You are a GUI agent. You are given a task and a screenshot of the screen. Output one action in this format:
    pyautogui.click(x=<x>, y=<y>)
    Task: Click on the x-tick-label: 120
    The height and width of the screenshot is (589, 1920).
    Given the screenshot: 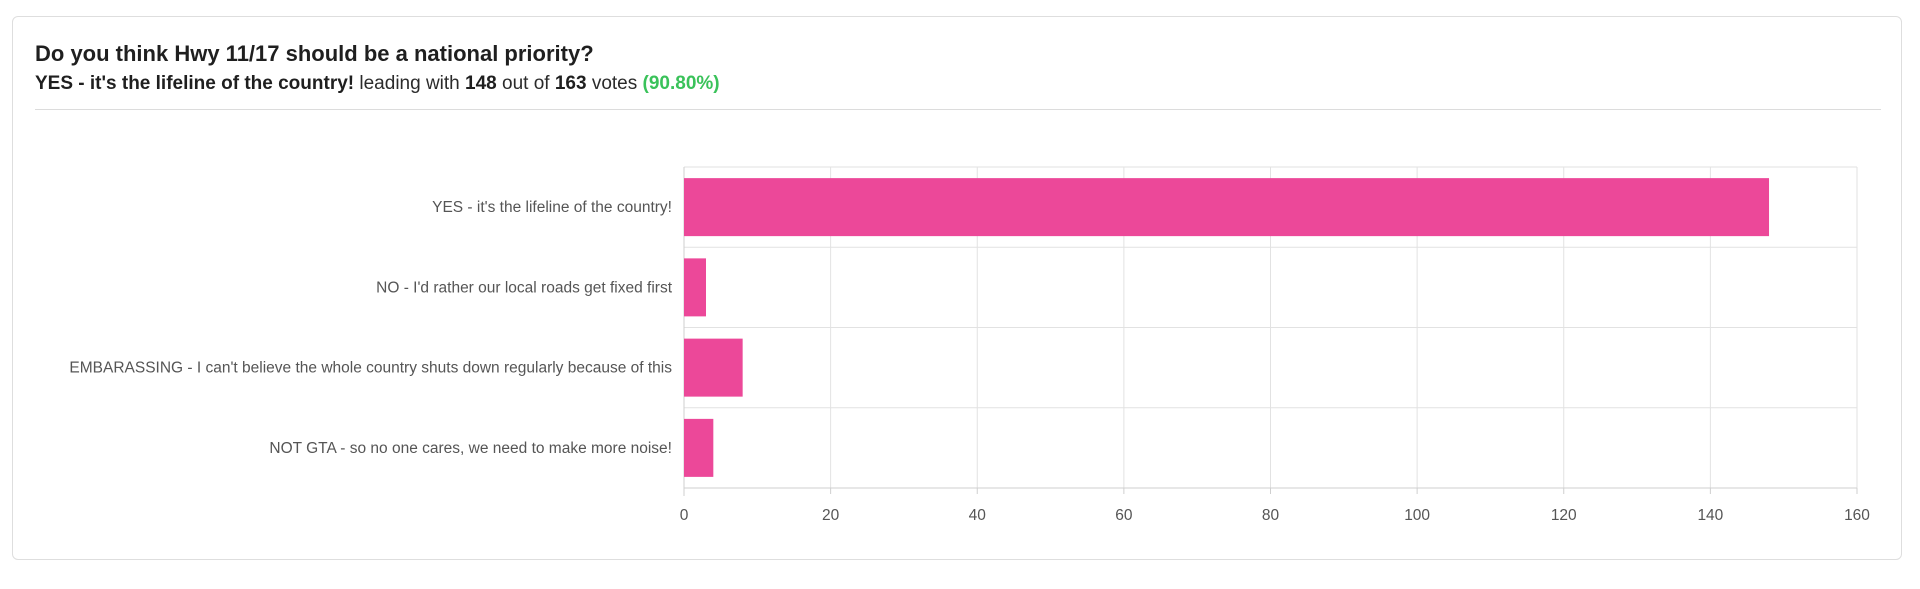 What is the action you would take?
    pyautogui.click(x=1564, y=515)
    